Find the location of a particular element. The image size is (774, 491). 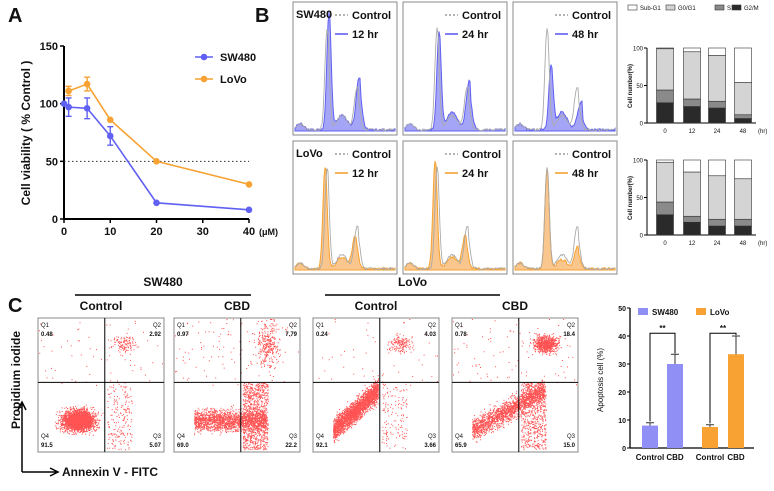

quadrant-percent-q3: 5.07 is located at coordinates (155, 446).